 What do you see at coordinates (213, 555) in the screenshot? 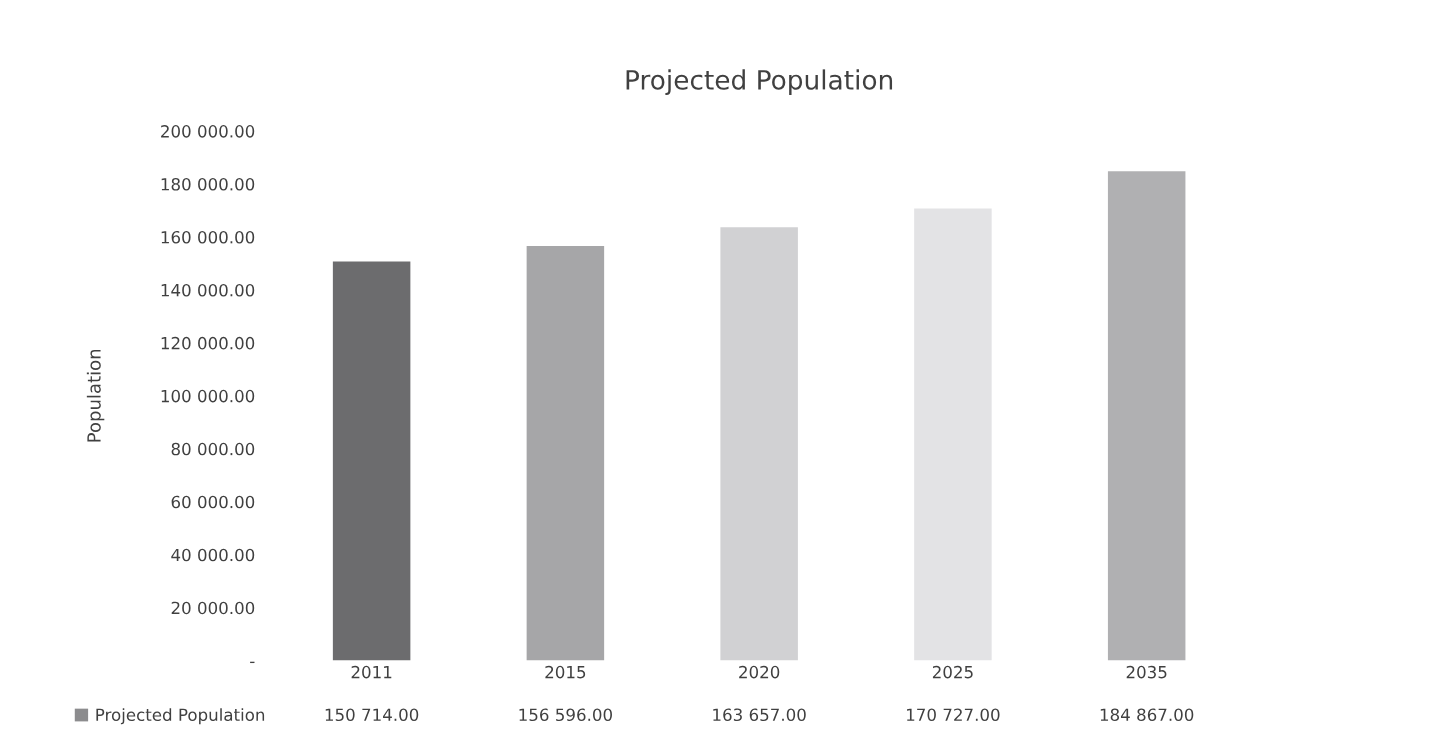
I see `y-tick-label: 40 000.00` at bounding box center [213, 555].